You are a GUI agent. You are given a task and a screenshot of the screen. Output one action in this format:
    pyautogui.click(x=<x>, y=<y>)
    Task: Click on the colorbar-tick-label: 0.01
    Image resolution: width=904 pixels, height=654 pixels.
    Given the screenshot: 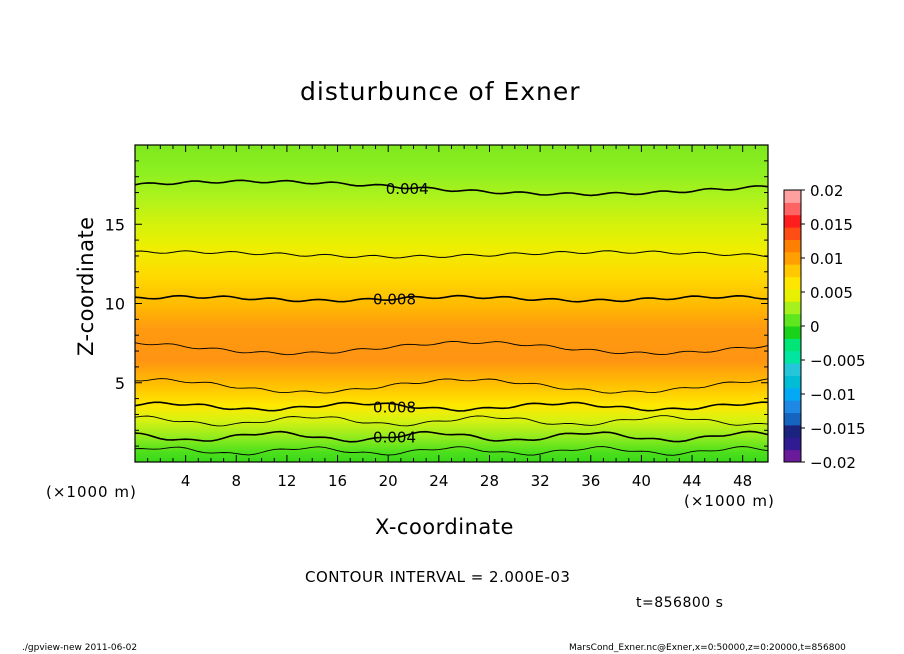 What is the action you would take?
    pyautogui.click(x=826, y=259)
    